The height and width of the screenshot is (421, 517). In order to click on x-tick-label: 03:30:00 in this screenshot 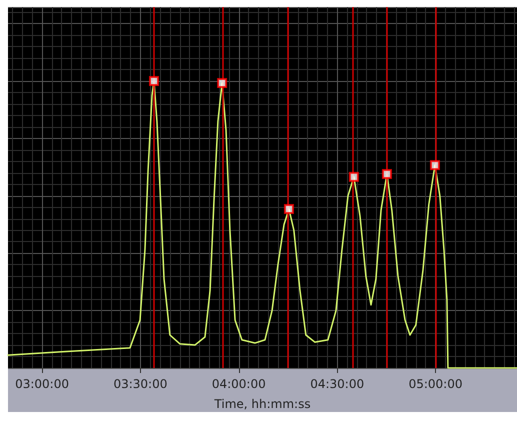, I will do `click(140, 384)`.